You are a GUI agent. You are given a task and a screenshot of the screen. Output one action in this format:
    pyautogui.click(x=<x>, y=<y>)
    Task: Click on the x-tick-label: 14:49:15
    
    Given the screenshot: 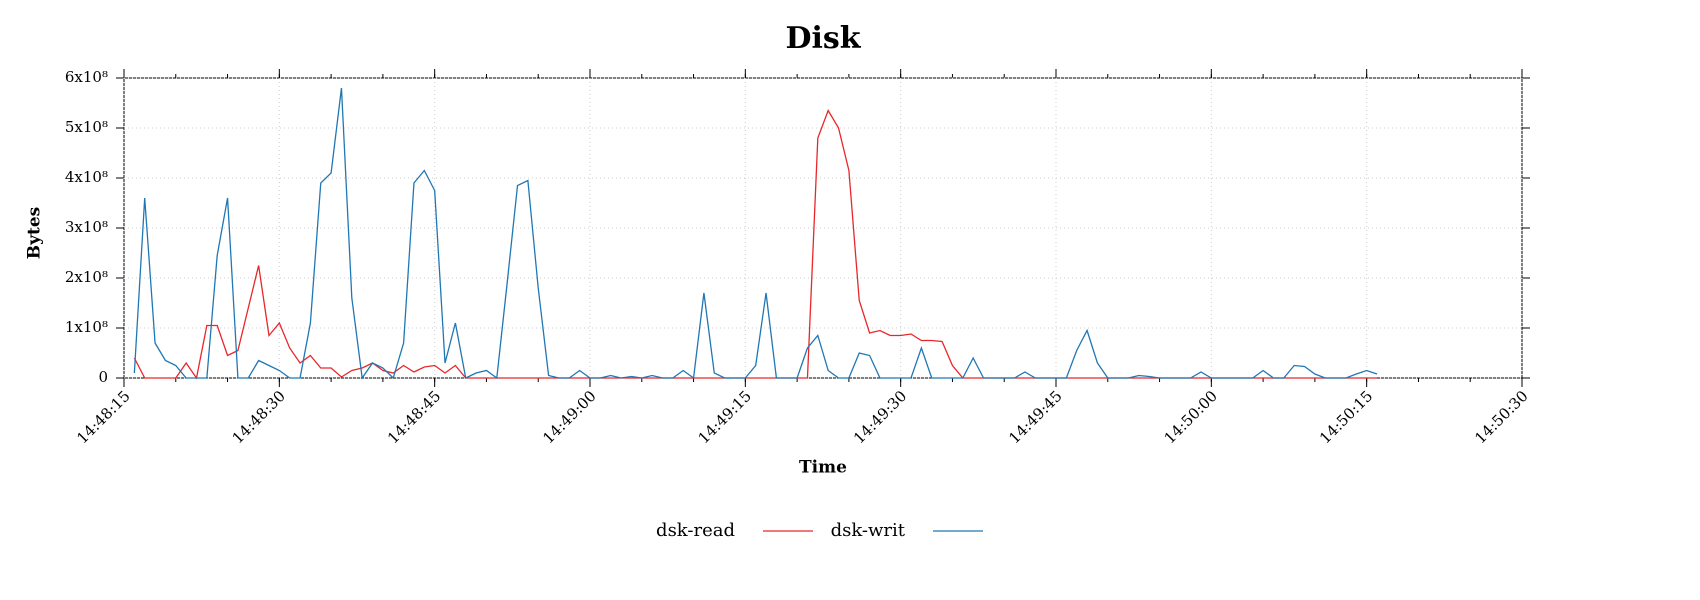 What is the action you would take?
    pyautogui.click(x=725, y=417)
    